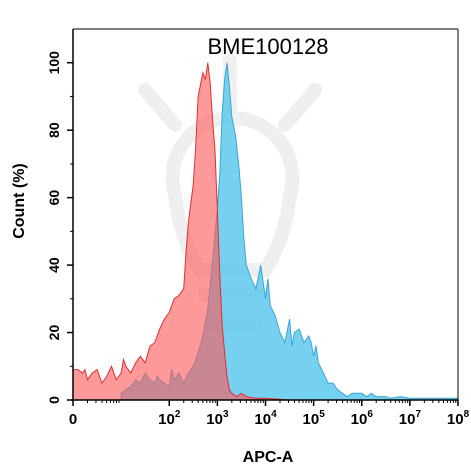 The image size is (471, 473). Describe the element at coordinates (73, 419) in the screenshot. I see `x-tick-label: 0` at that location.